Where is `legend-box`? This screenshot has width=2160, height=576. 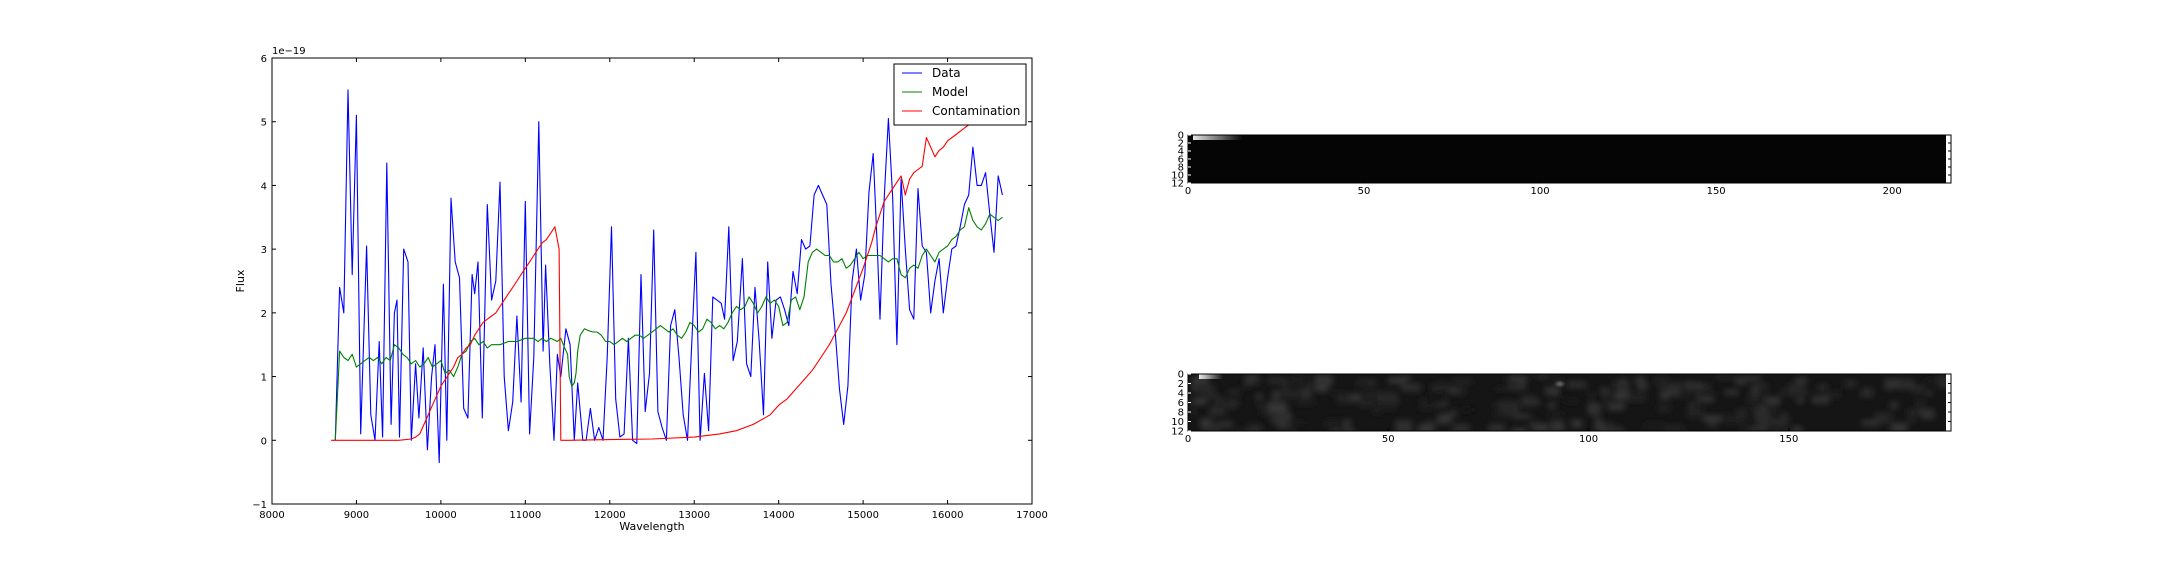 legend-box is located at coordinates (960, 94).